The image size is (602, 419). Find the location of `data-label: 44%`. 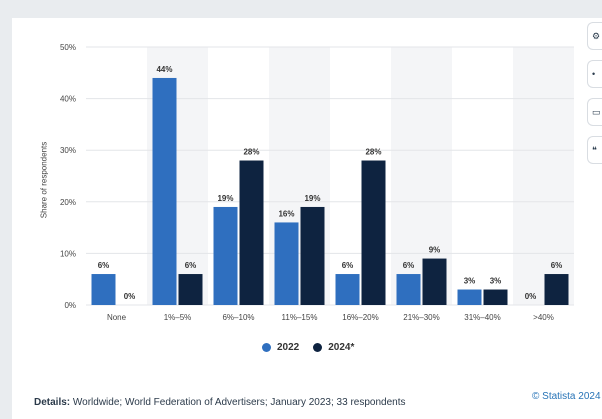

data-label: 44% is located at coordinates (164, 69).